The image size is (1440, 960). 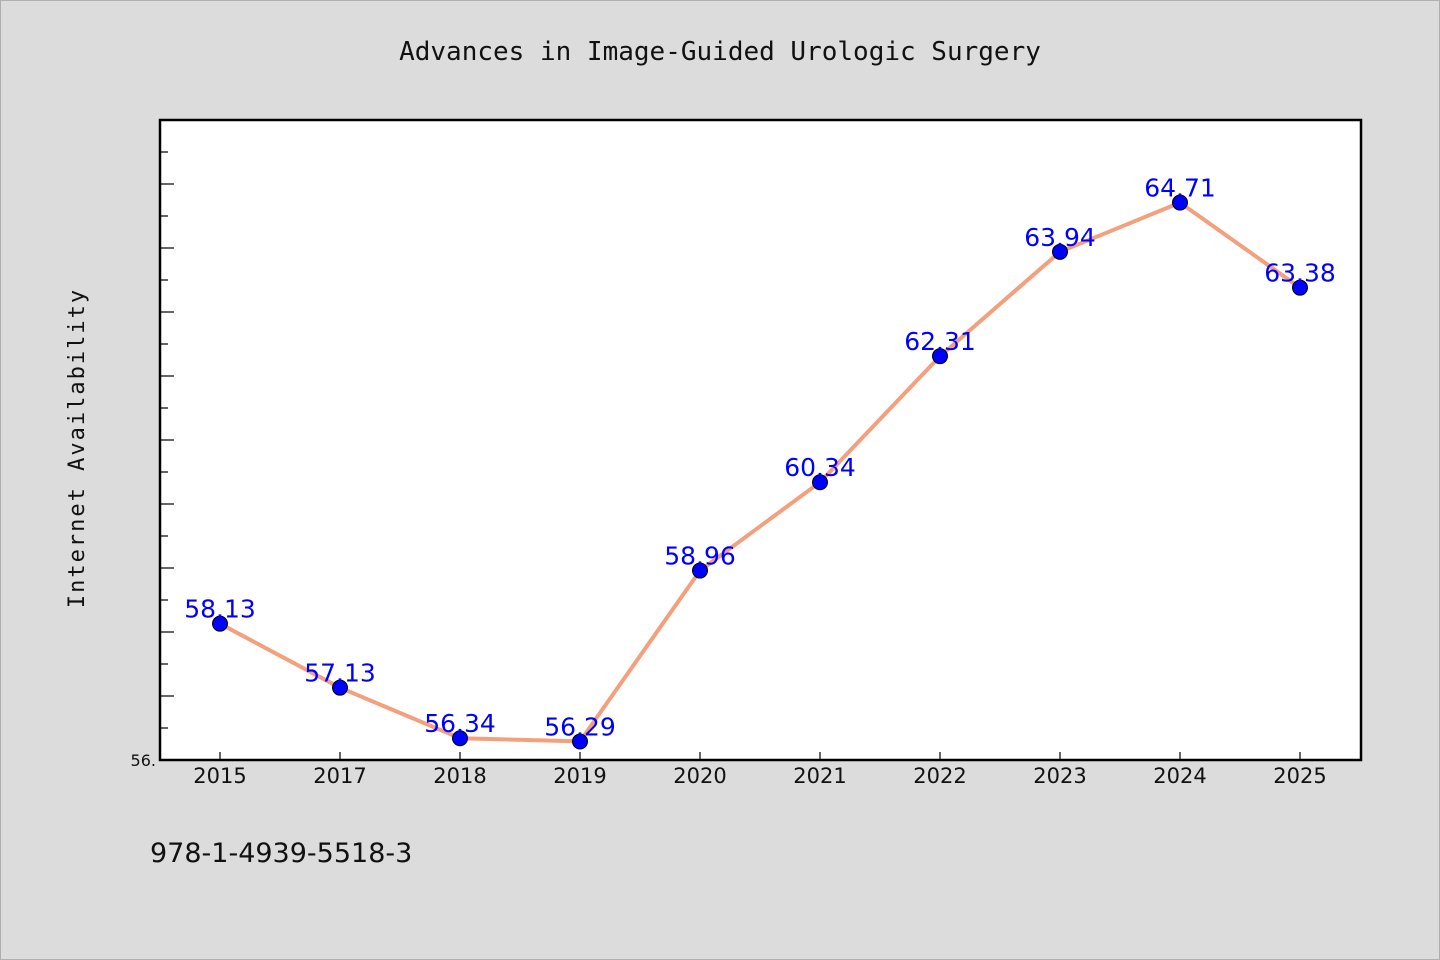 What do you see at coordinates (939, 776) in the screenshot?
I see `x-tick-label: 2022` at bounding box center [939, 776].